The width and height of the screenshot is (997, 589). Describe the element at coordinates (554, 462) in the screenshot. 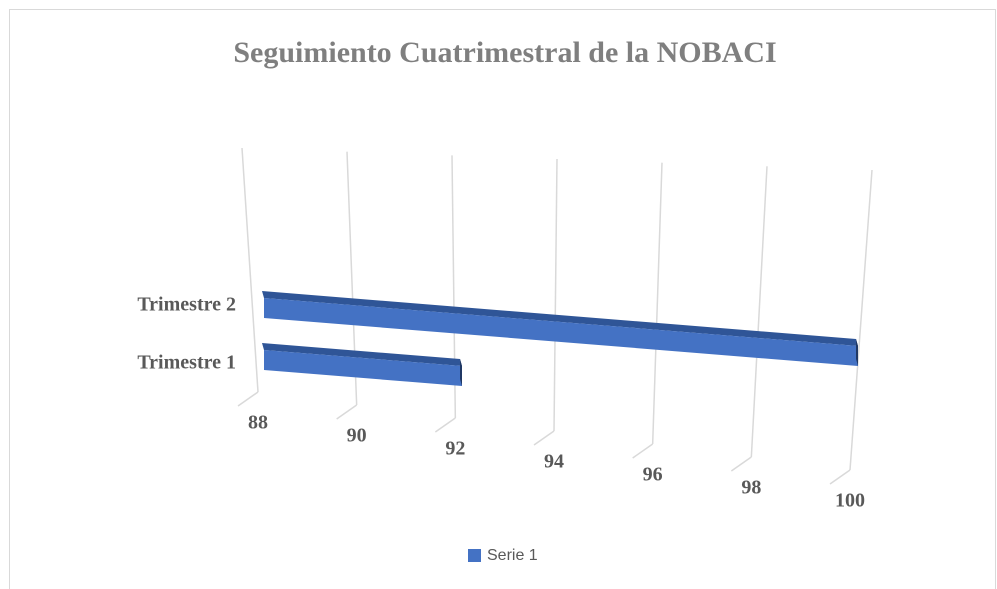

I see `x-tick-label: 94` at that location.